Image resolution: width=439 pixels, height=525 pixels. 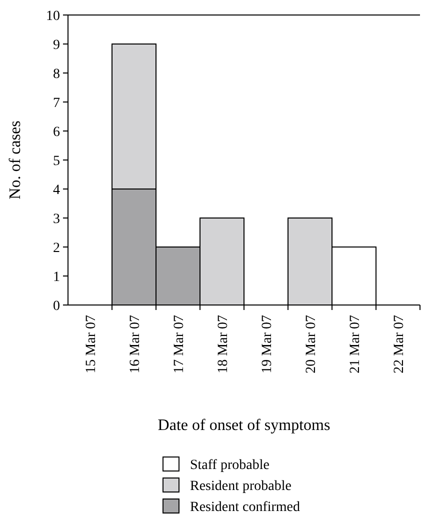 I want to click on x-tick-label: 22 Mar 07, so click(x=399, y=344).